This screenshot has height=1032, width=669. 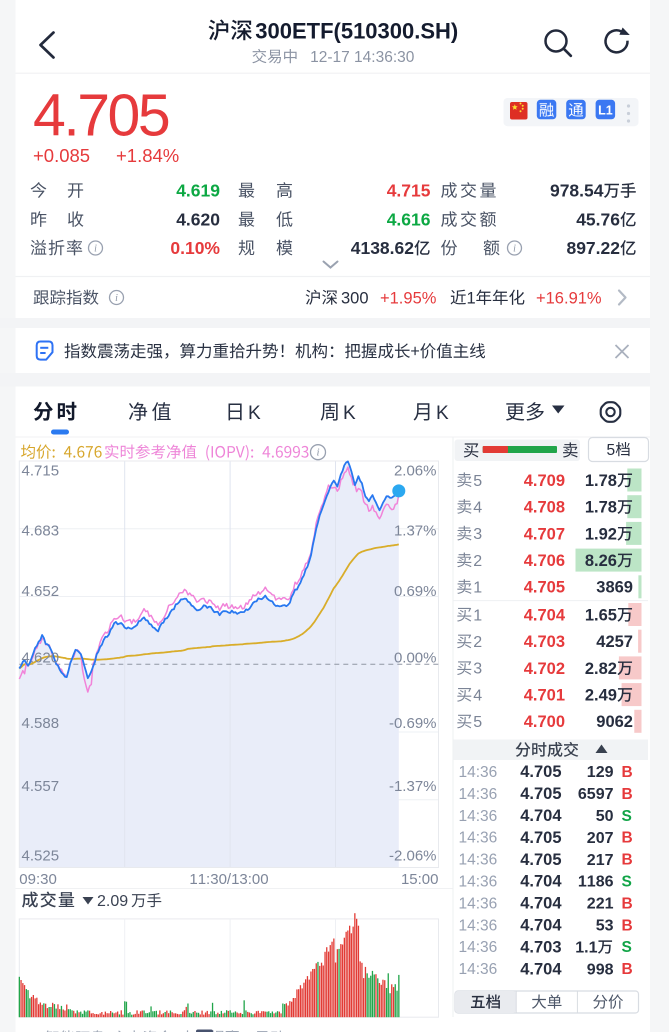 I want to click on svg-text: 897.22, so click(x=593, y=248).